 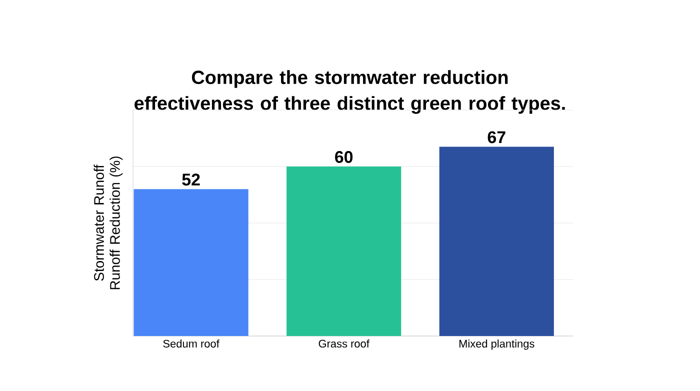 I want to click on chart-title: Compare the stormwater reduction effectiveness of three distinct green roof types., so click(x=349, y=92).